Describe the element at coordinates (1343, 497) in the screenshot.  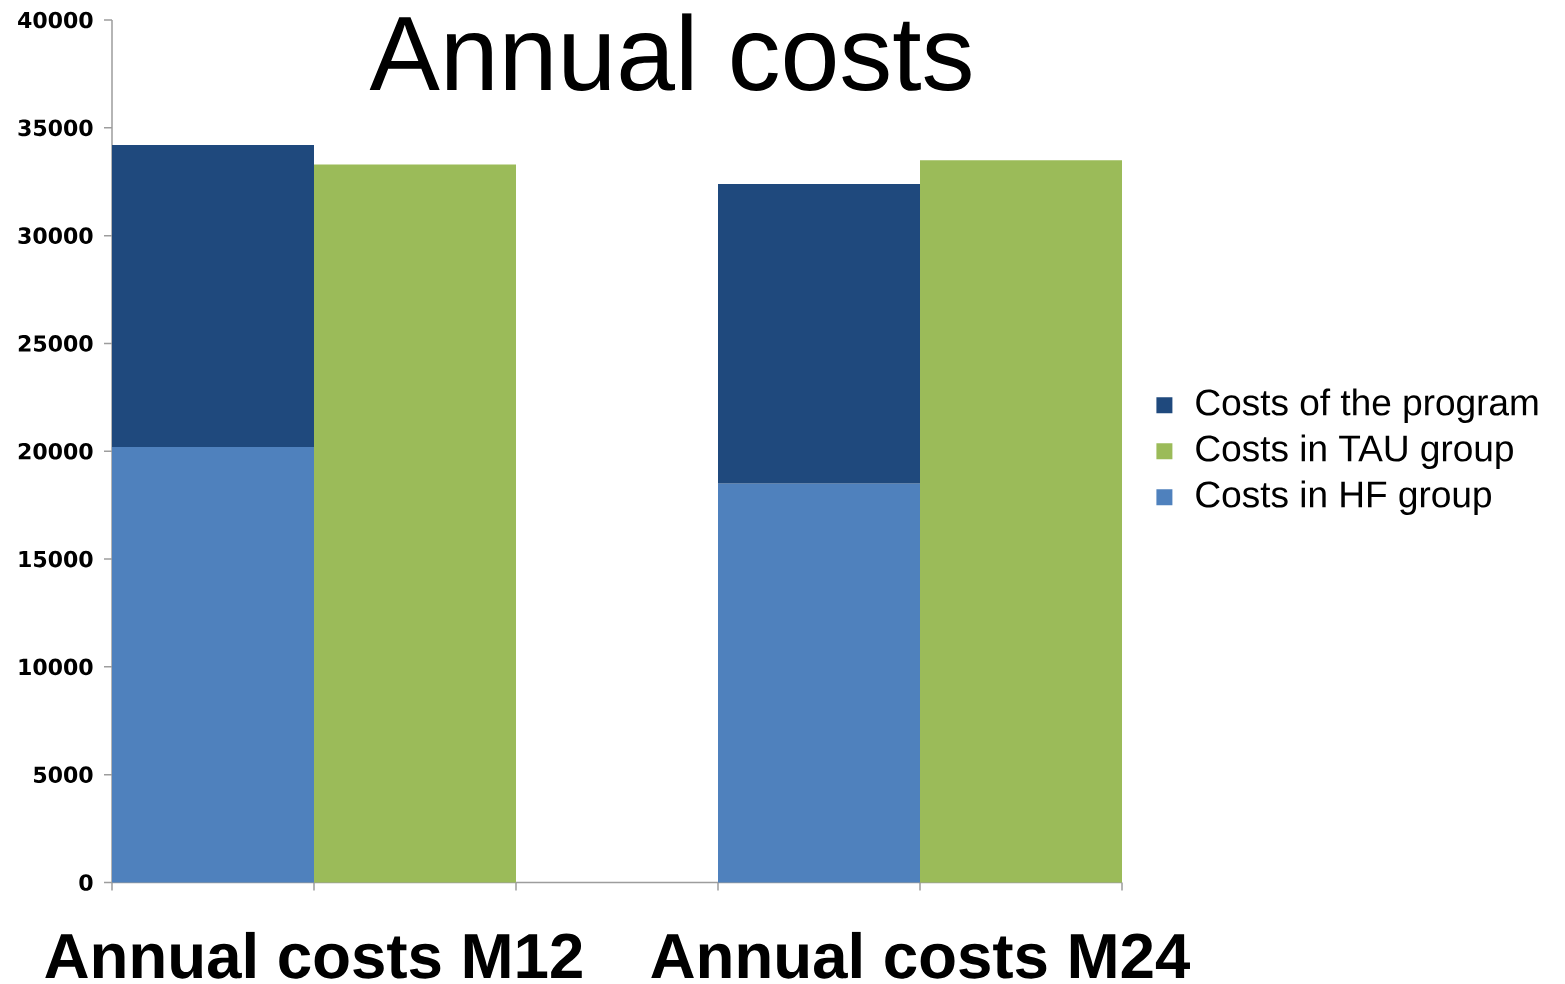
I see `legend-label: Costs in HF group` at that location.